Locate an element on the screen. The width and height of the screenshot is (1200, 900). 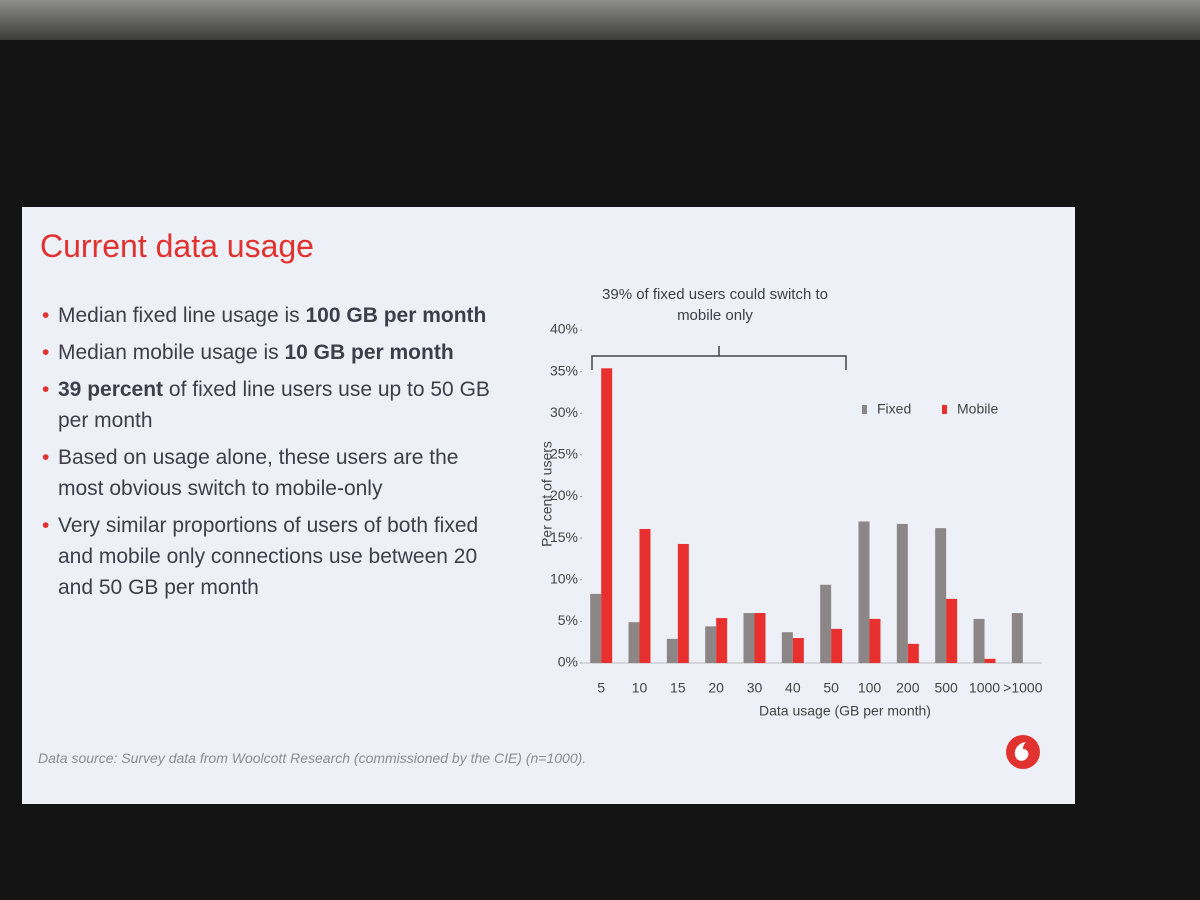
x-tick-label: 30 is located at coordinates (755, 688).